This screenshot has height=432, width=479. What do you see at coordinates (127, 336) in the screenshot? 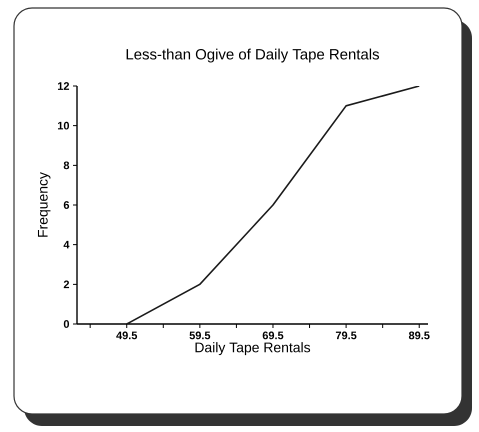
I see `x-tick-label: 49.5` at bounding box center [127, 336].